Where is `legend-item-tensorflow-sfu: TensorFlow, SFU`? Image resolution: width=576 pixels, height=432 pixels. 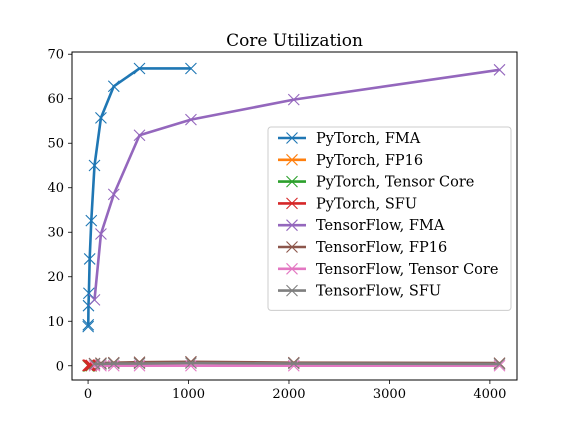 legend-item-tensorflow-sfu: TensorFlow, SFU is located at coordinates (359, 292).